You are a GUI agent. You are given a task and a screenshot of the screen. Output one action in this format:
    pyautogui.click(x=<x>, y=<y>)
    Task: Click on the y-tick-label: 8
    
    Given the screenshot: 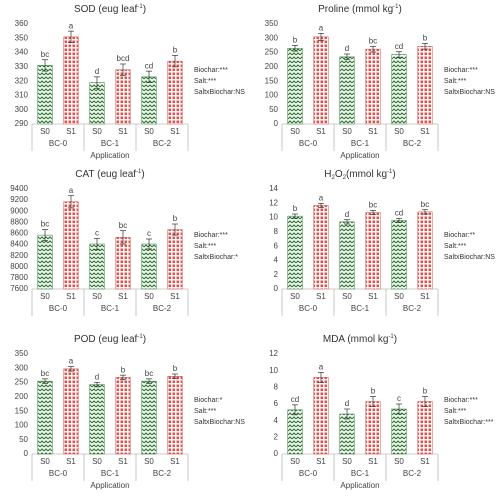 What is the action you would take?
    pyautogui.click(x=276, y=386)
    